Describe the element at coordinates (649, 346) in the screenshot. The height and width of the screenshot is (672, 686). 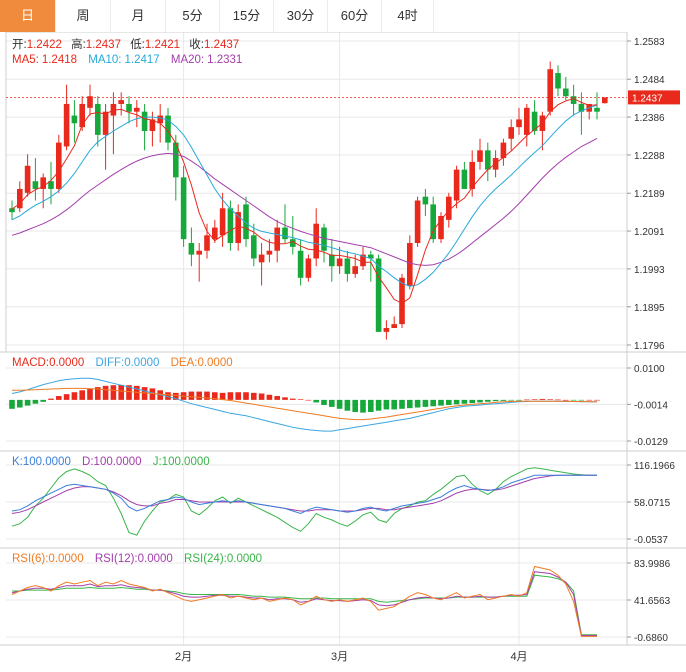
I see `price-y-tick-label: 1.1796` at that location.